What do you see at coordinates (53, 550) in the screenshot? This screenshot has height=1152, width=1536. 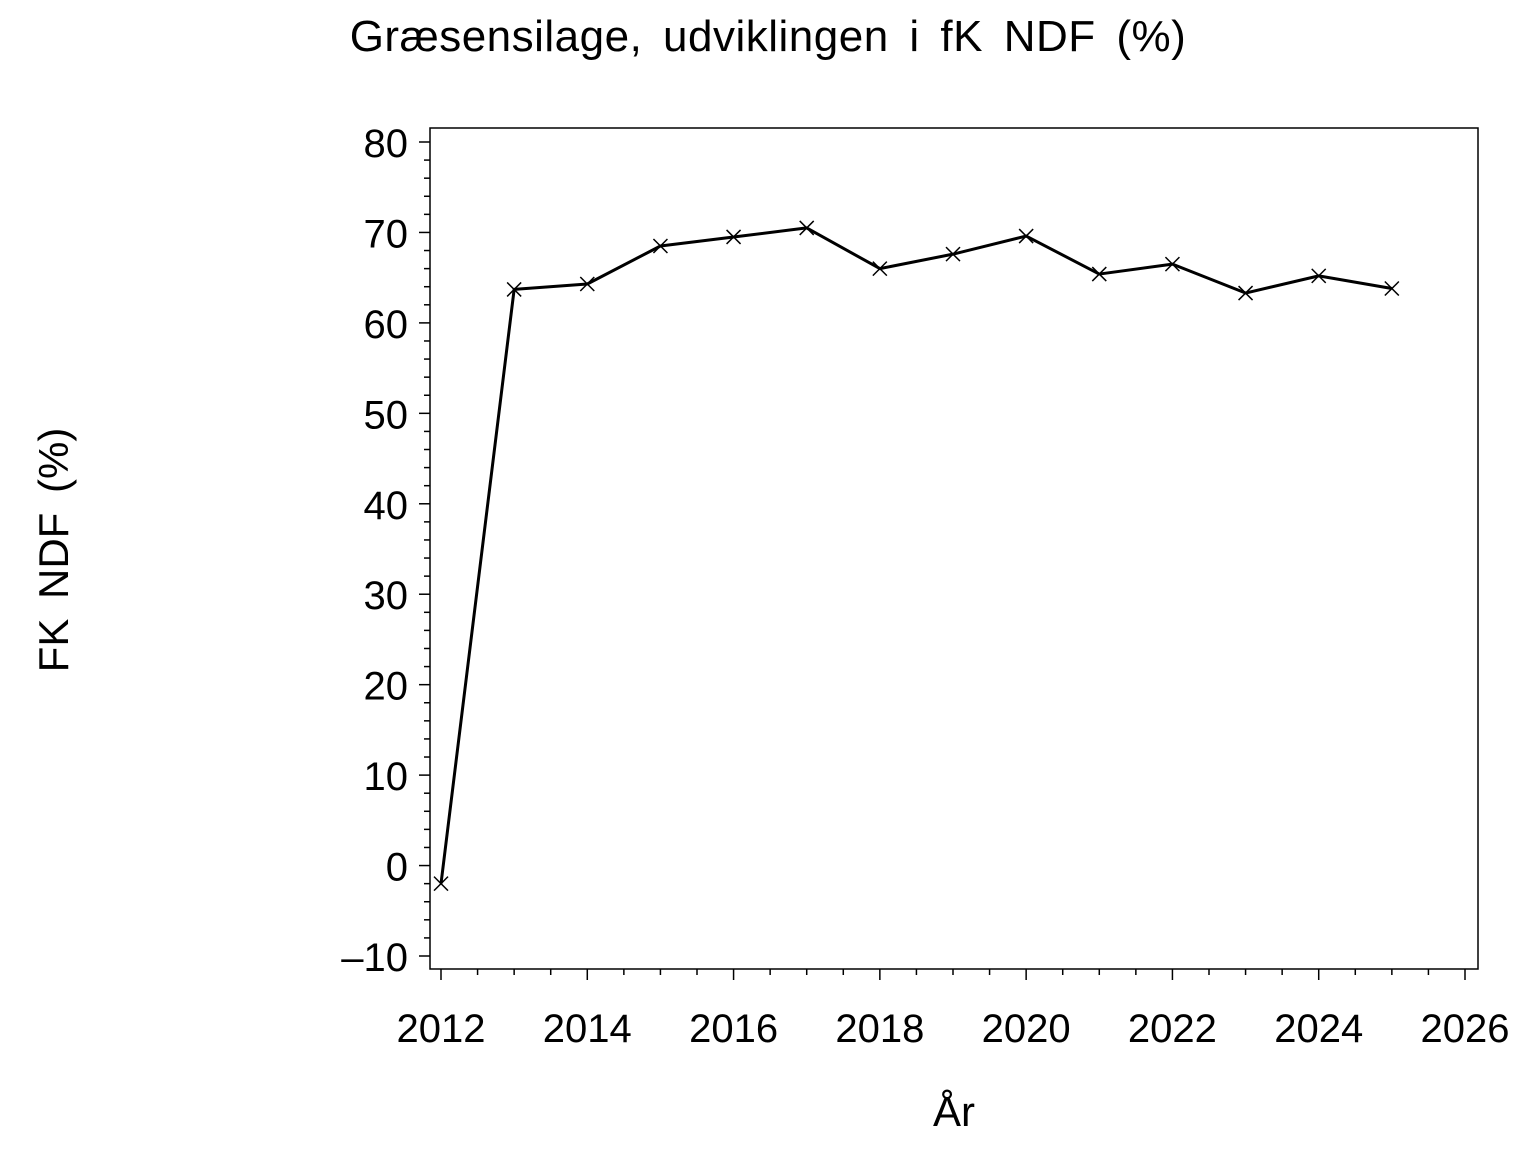 I see `y-axis-label: FK NDF (%)` at bounding box center [53, 550].